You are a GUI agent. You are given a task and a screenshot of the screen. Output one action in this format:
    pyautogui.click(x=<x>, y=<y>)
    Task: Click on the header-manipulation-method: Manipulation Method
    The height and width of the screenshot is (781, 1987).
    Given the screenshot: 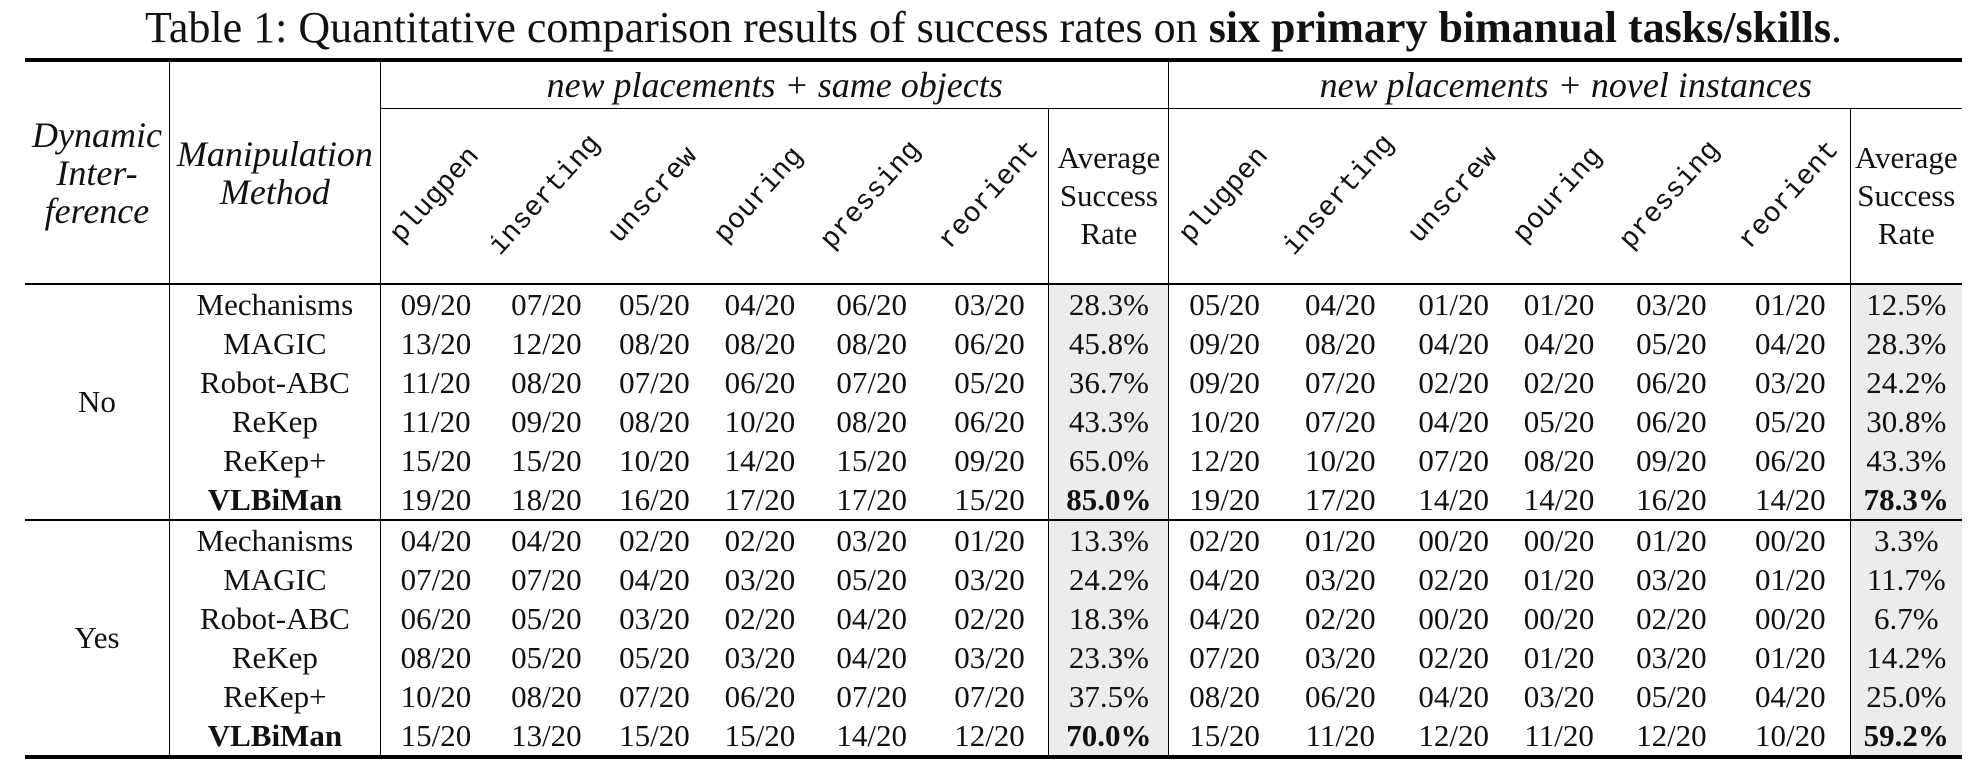 What is the action you would take?
    pyautogui.click(x=274, y=172)
    